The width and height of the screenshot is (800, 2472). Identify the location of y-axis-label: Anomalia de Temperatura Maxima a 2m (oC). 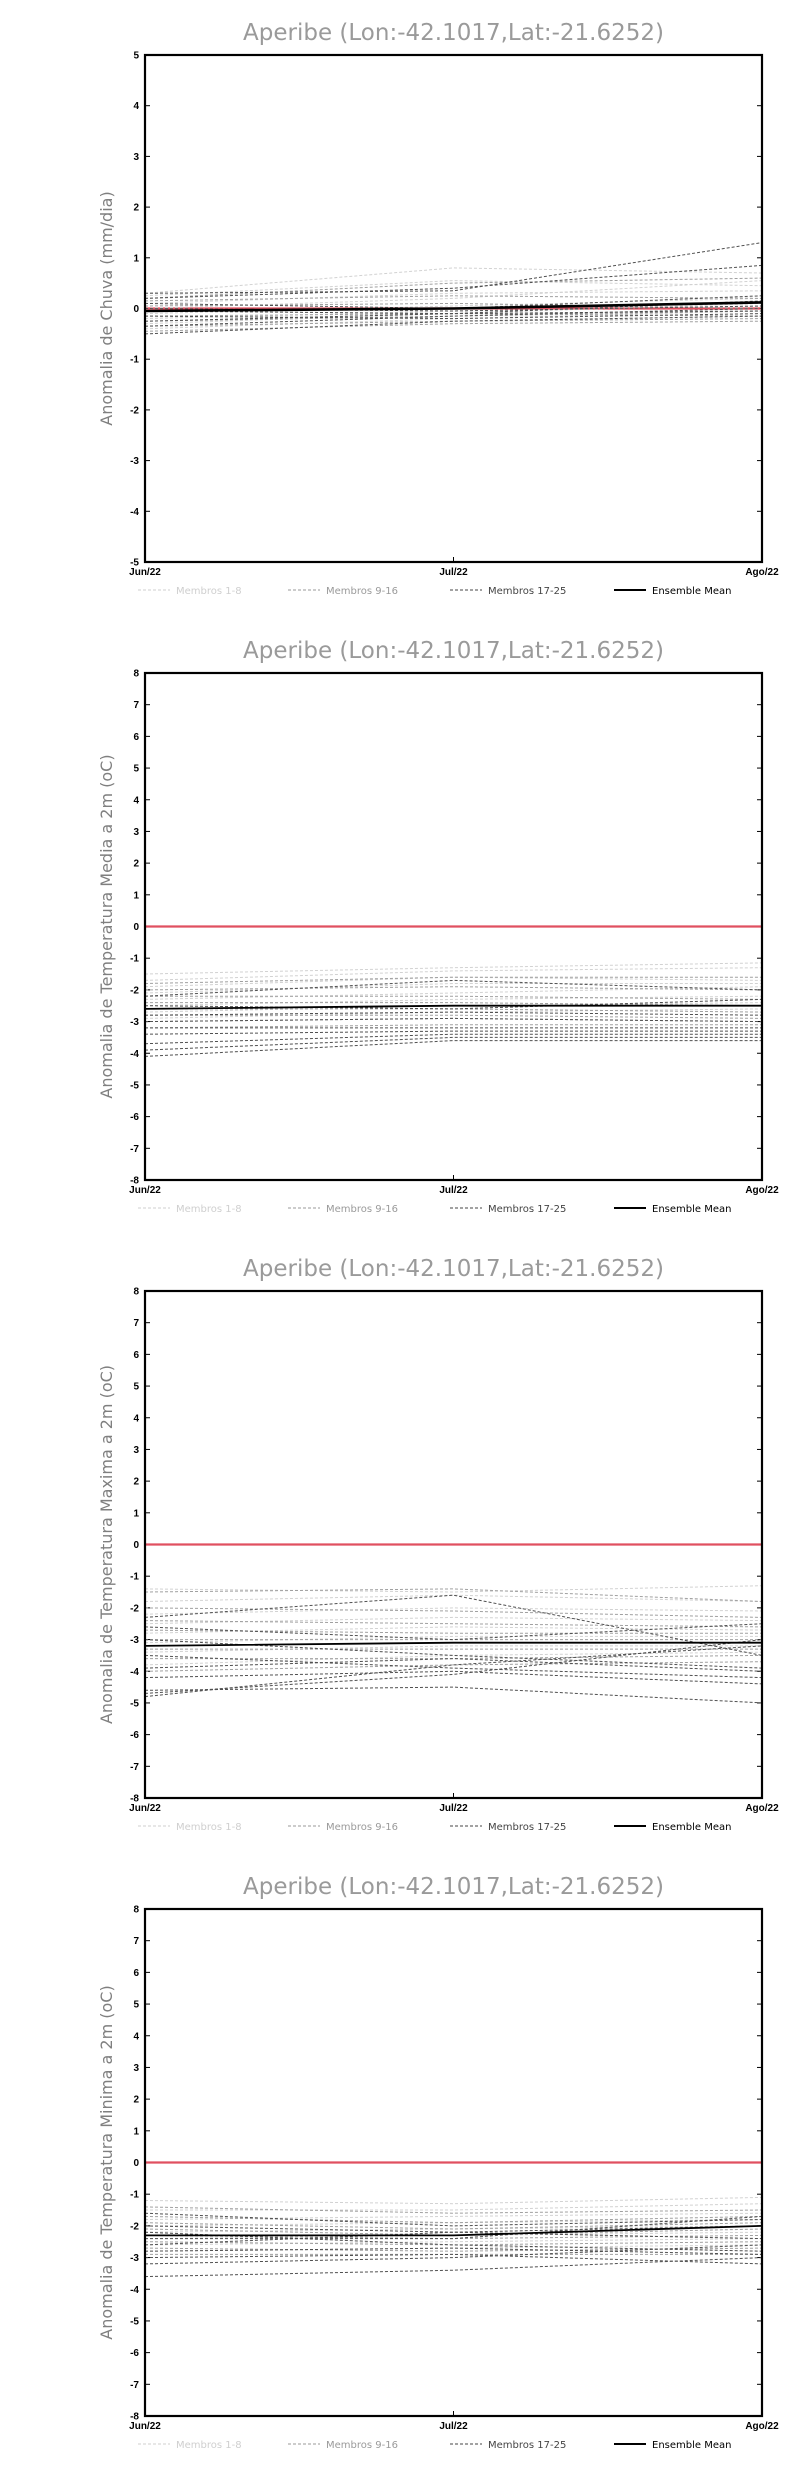
(106, 1544).